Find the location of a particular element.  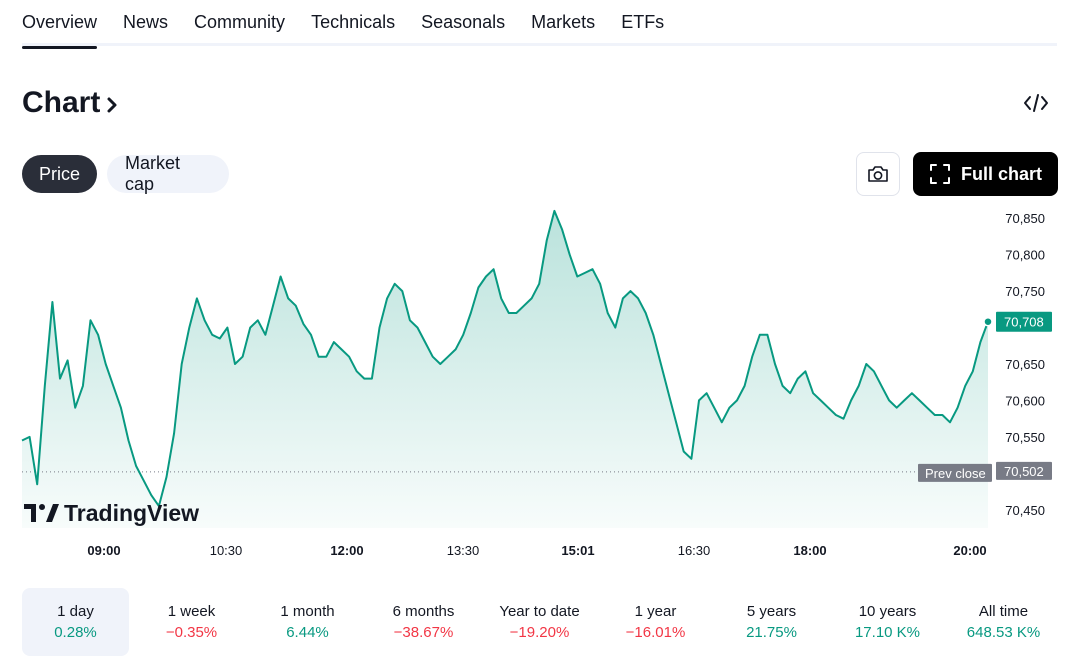

period-change: 17.10 K% is located at coordinates (887, 632).